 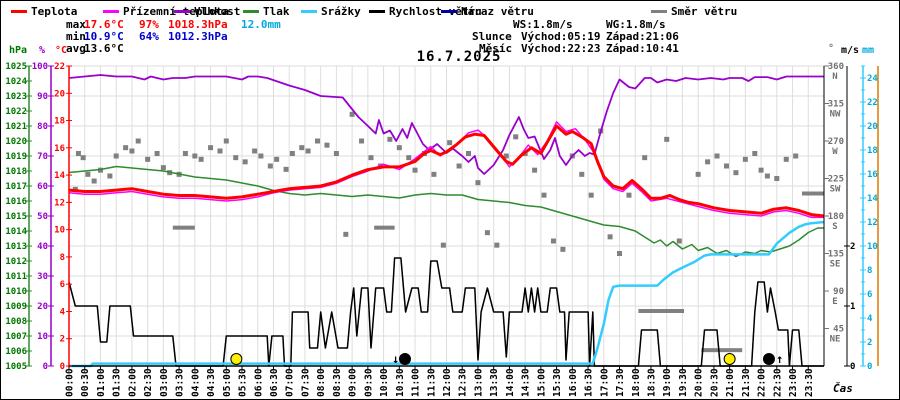 What do you see at coordinates (651, 382) in the screenshot?
I see `time-label: 18:30` at bounding box center [651, 382].